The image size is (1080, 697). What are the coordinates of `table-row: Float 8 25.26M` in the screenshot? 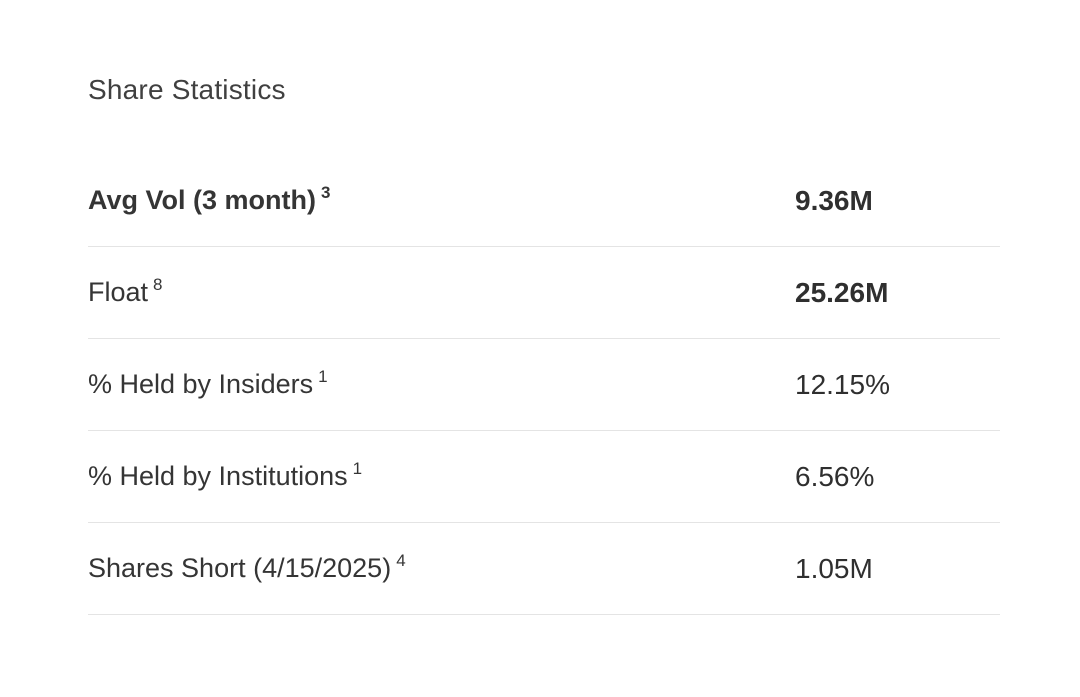 It's located at (544, 293).